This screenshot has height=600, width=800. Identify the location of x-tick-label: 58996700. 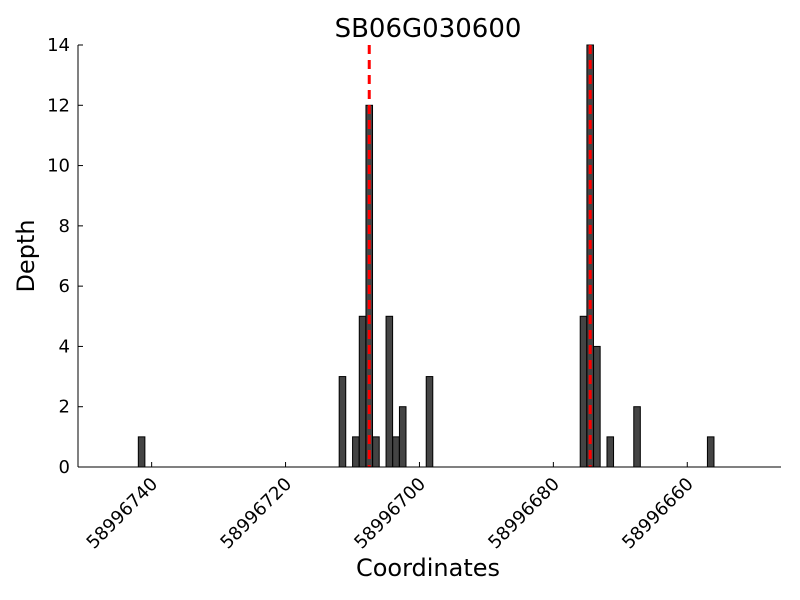
(390, 514).